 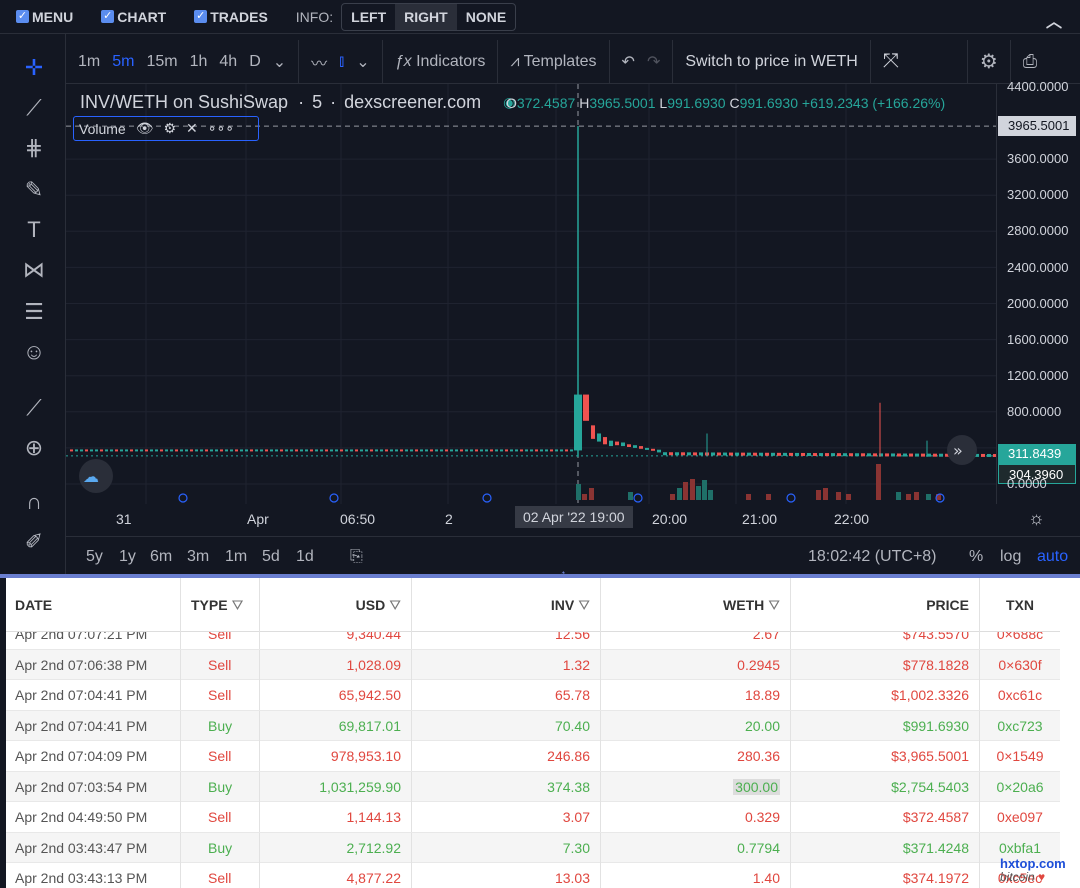 I want to click on timezone-label: 18:02:42 (UTC+8), so click(x=872, y=556).